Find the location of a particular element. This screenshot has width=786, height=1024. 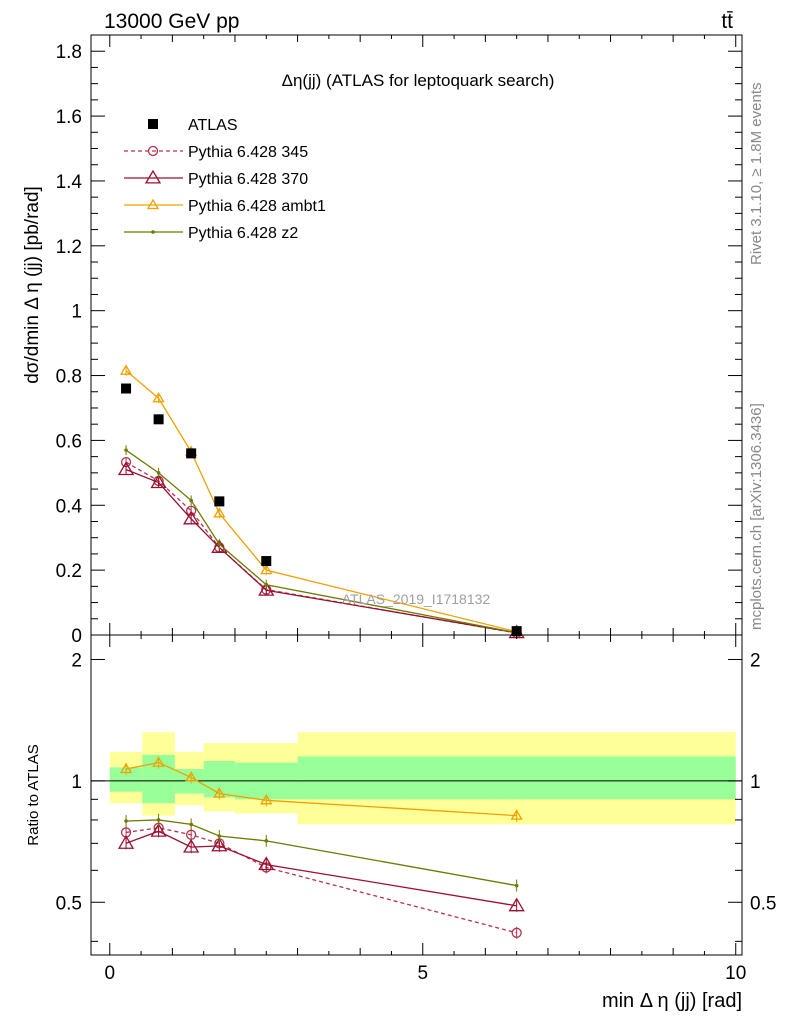

ratio-line-ambt1 is located at coordinates (321, 789).